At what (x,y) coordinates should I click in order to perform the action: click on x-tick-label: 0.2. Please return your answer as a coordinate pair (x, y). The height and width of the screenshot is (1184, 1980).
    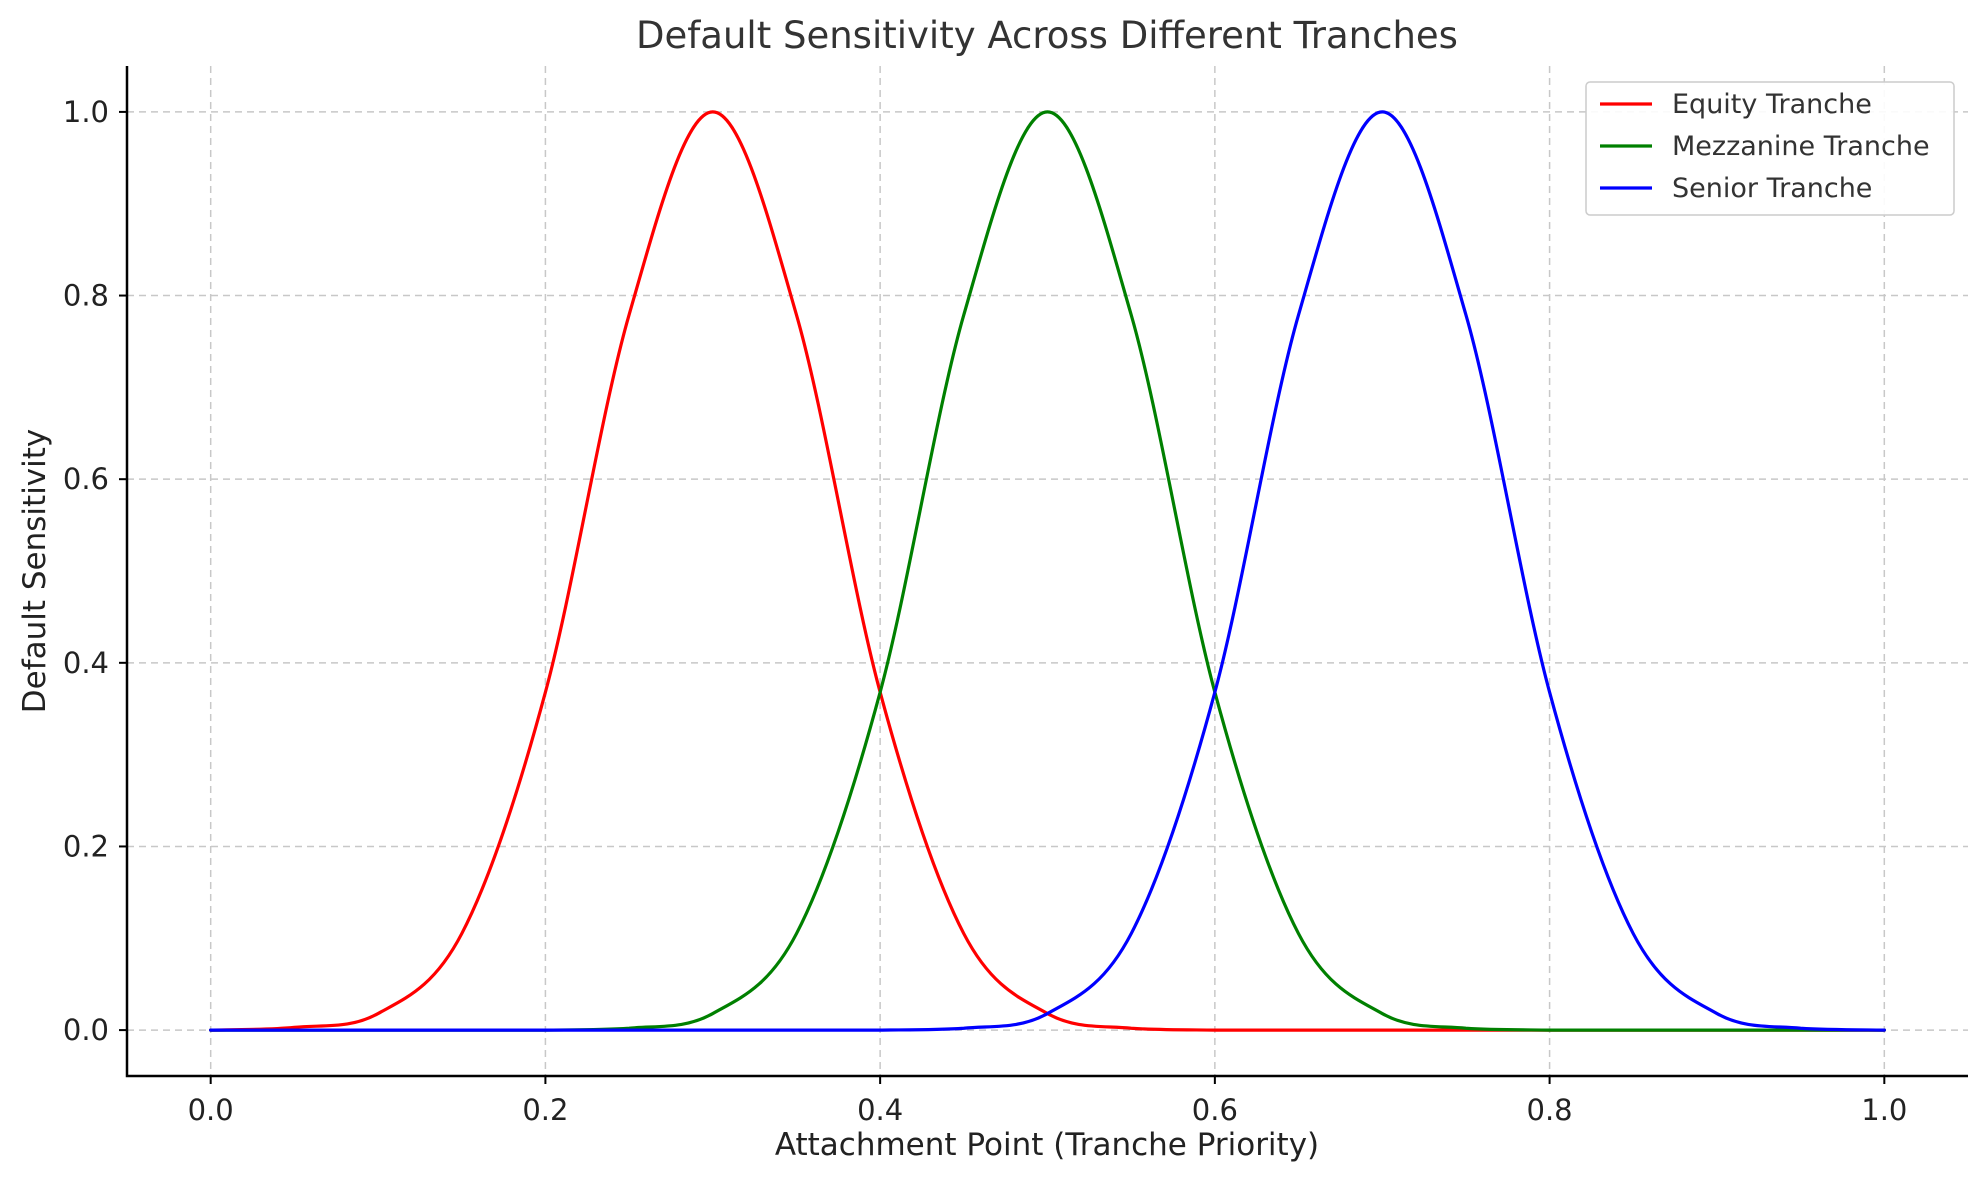
    Looking at the image, I should click on (545, 1110).